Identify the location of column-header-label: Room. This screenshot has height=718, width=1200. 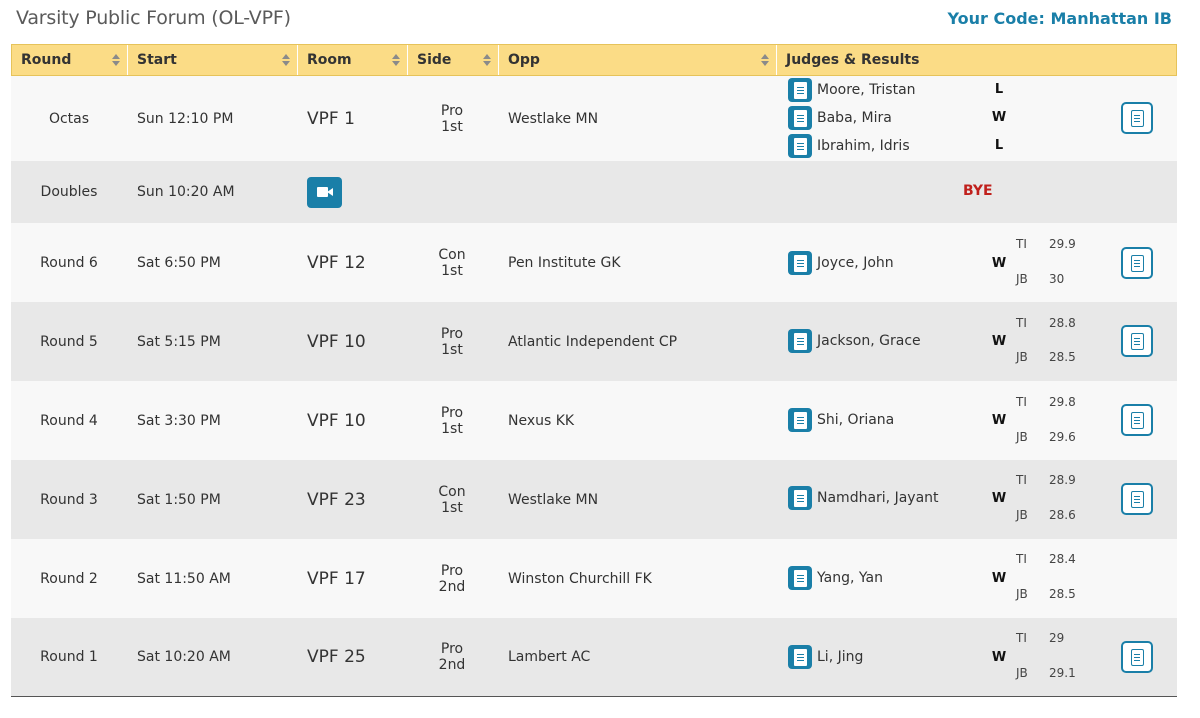
(329, 60).